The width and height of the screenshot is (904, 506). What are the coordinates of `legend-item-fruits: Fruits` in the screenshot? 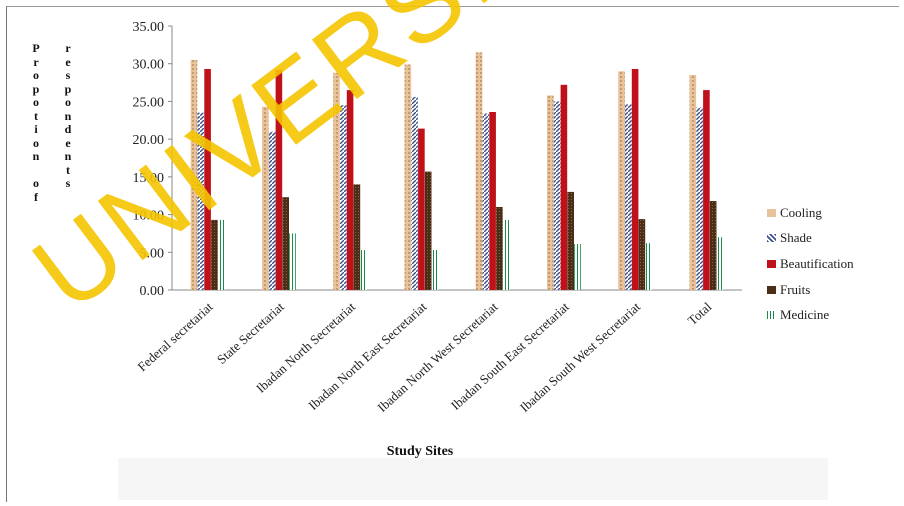 It's located at (810, 290).